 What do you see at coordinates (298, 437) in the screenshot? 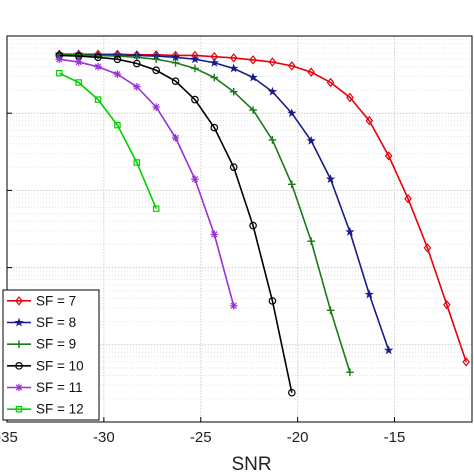
I see `x-tick-label: -20` at bounding box center [298, 437].